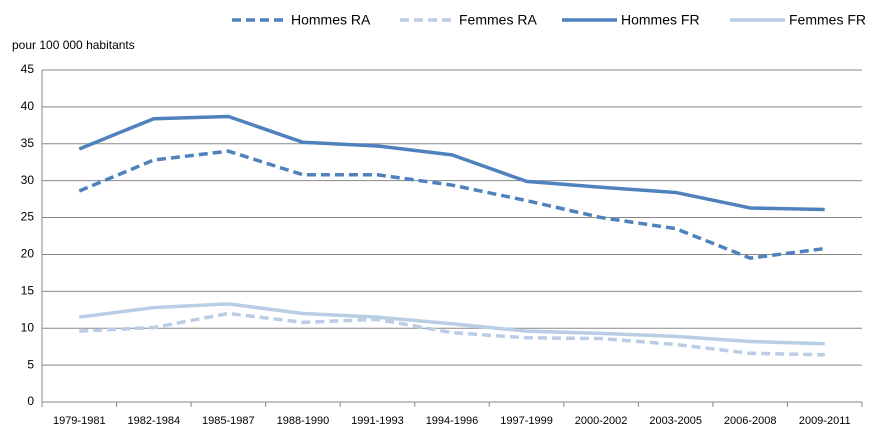 Image resolution: width=881 pixels, height=428 pixels. Describe the element at coordinates (30, 364) in the screenshot. I see `y-tick-label: 5` at that location.